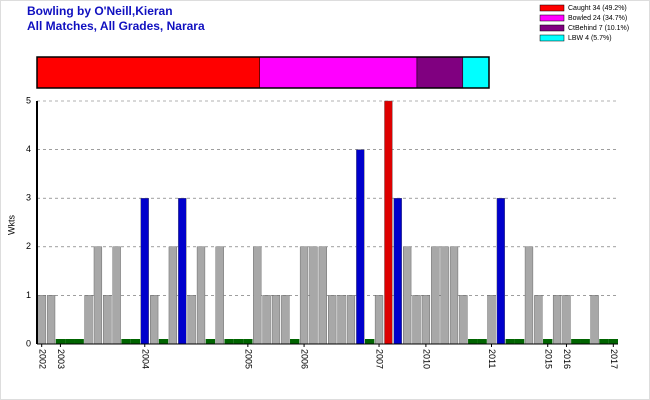  What do you see at coordinates (597, 8) in the screenshot?
I see `legend-text: Caught 34 (49.2%)` at bounding box center [597, 8].